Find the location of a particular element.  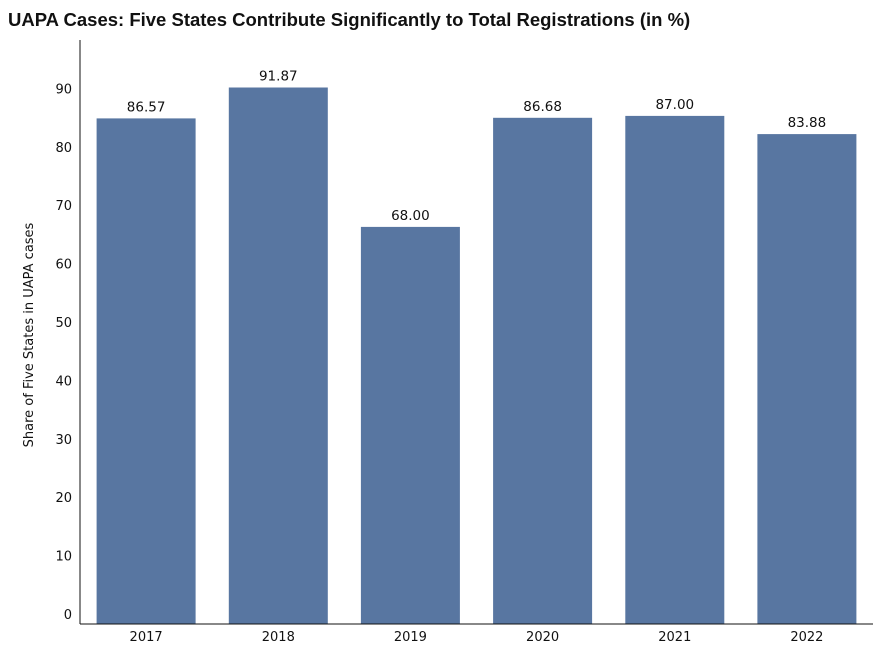

y-tick-label-10: 10 is located at coordinates (63, 557).